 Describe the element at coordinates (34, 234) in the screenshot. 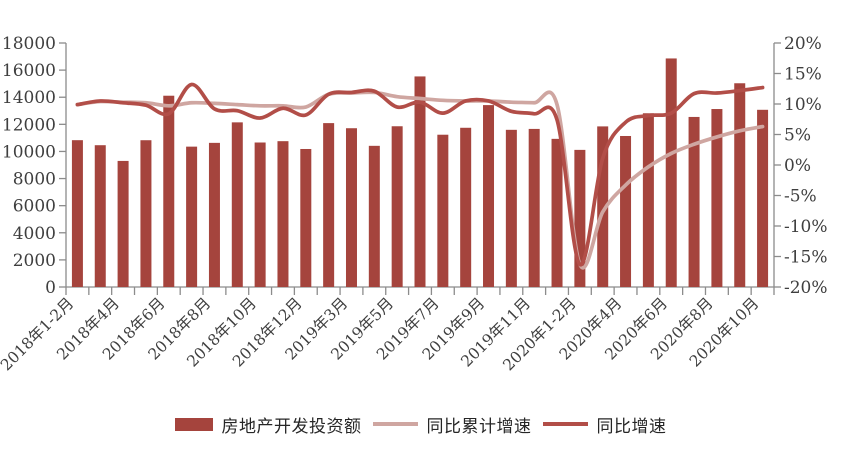

I see `y-axis-left-tick-label: 4000` at that location.